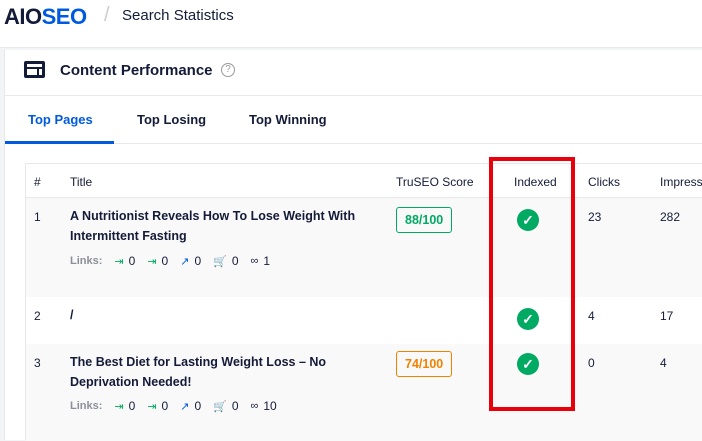 This screenshot has width=702, height=441. Describe the element at coordinates (591, 316) in the screenshot. I see `clicks-value: 4` at that location.